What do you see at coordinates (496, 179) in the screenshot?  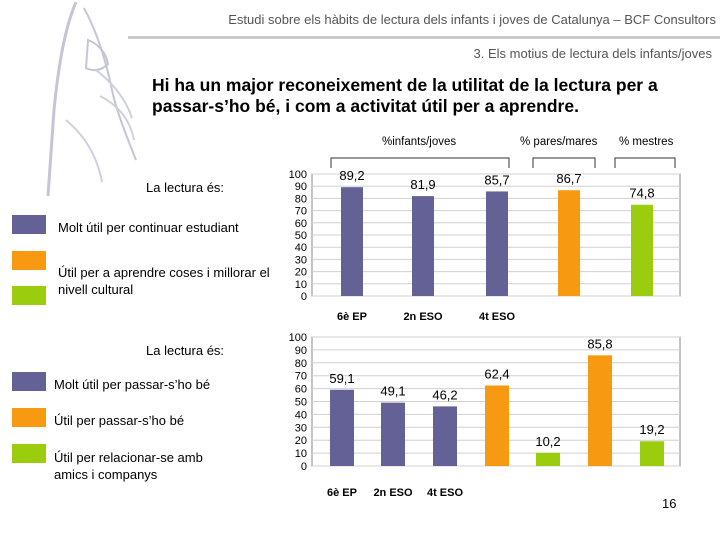 I see `data-label: 85,7` at bounding box center [496, 179].